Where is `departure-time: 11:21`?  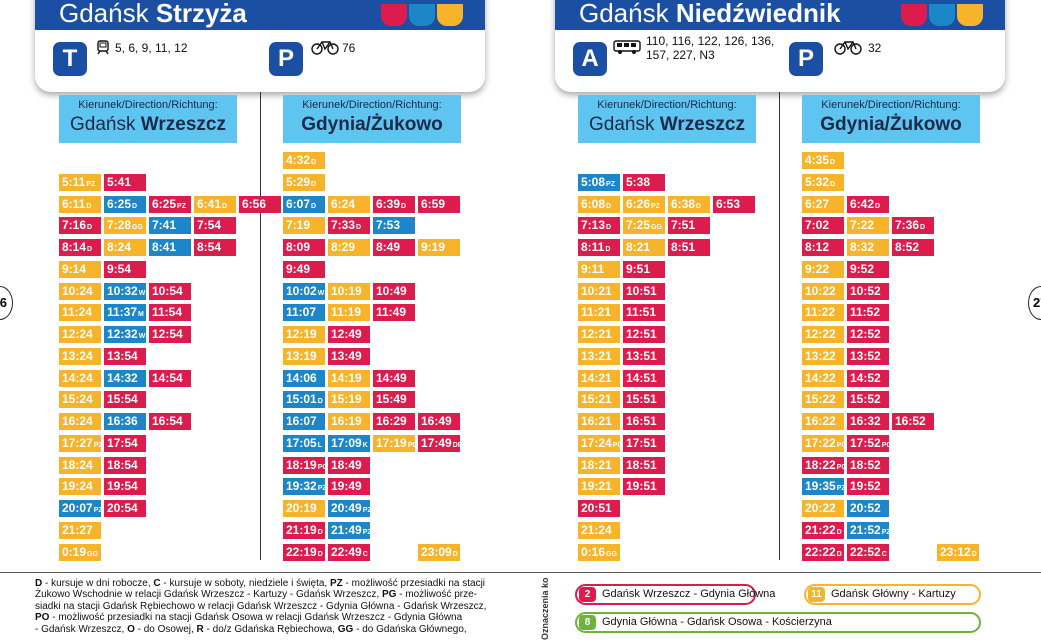 departure-time: 11:21 is located at coordinates (599, 313).